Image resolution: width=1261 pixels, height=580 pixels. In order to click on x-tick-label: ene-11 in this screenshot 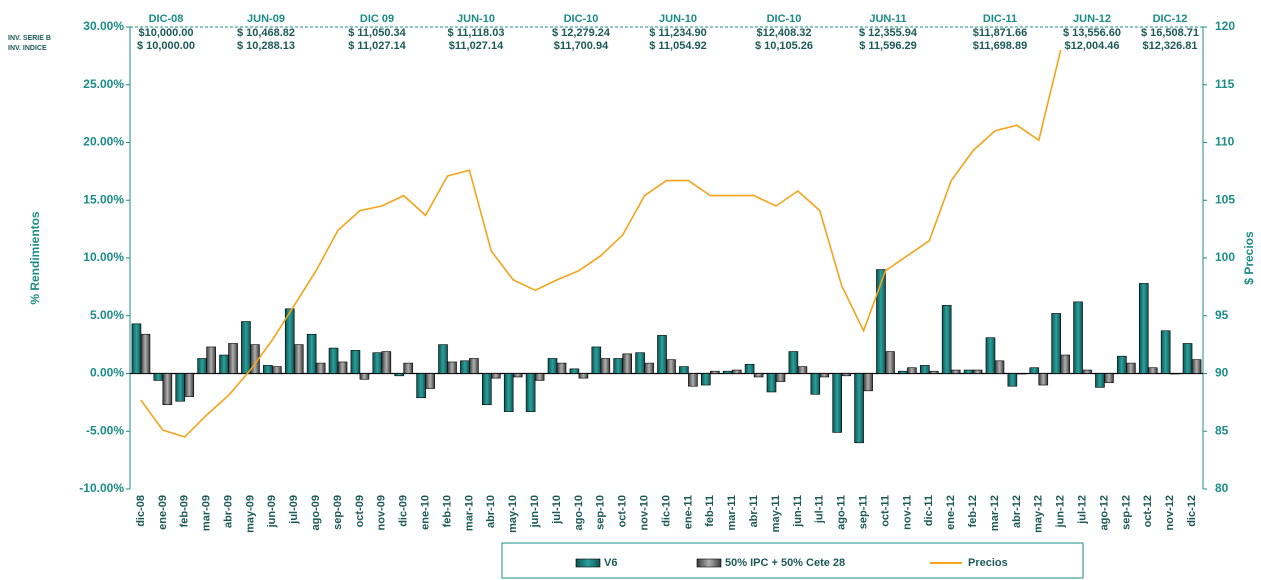, I will do `click(688, 512)`.